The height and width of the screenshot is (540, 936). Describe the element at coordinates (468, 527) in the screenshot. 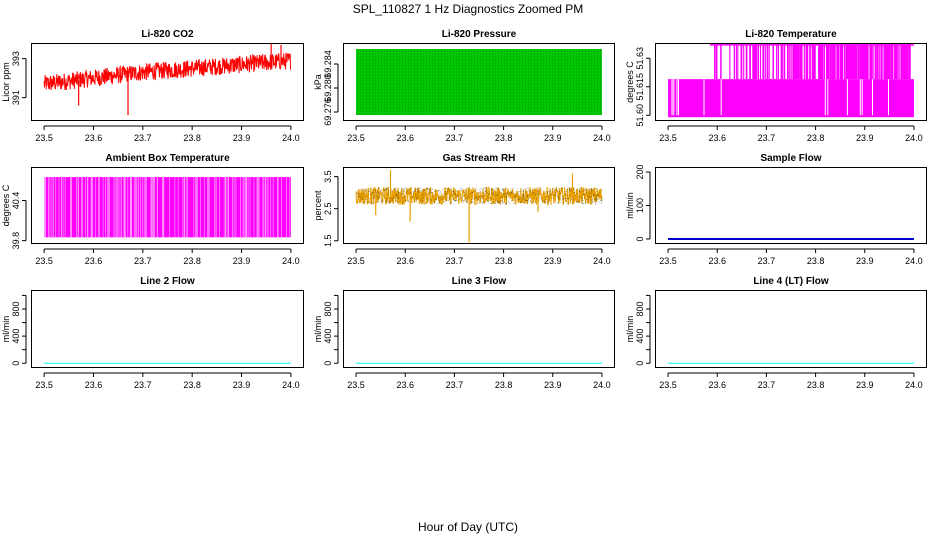

I see `x-axis-label: Hour of Day (UTC)` at that location.